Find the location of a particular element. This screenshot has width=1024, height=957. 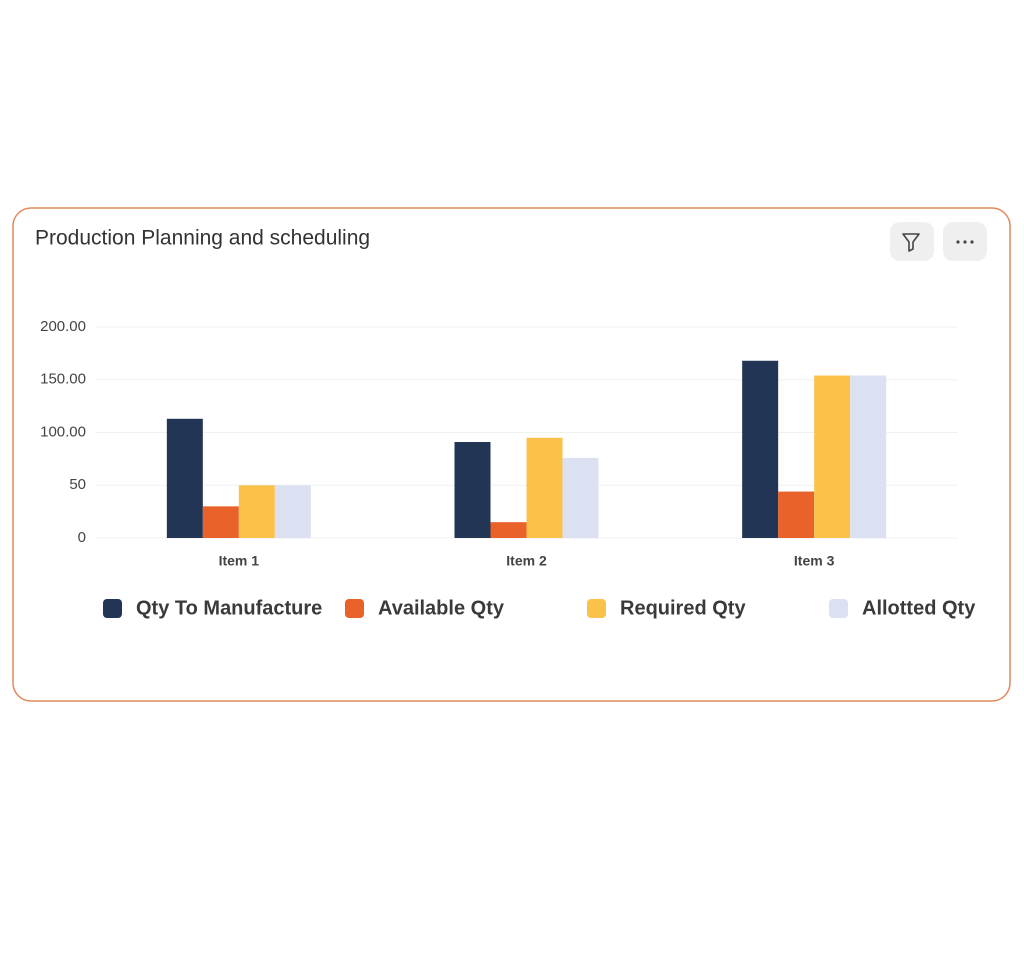

filter-button is located at coordinates (912, 241).